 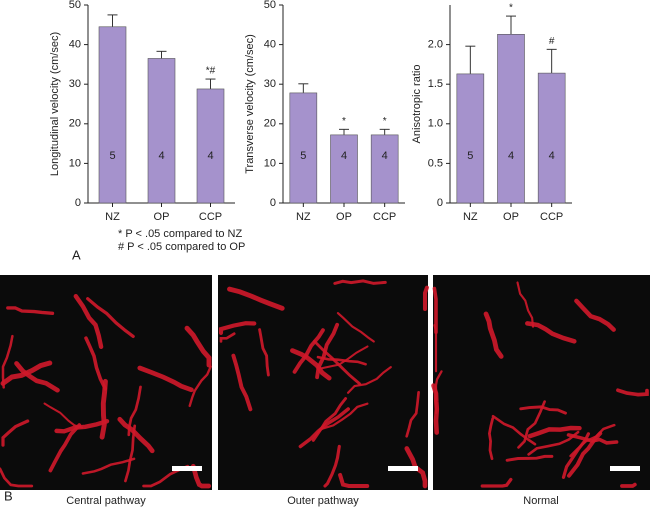 I want to click on y-axis-label: Transverse velocity (cm/sec), so click(x=250, y=104).